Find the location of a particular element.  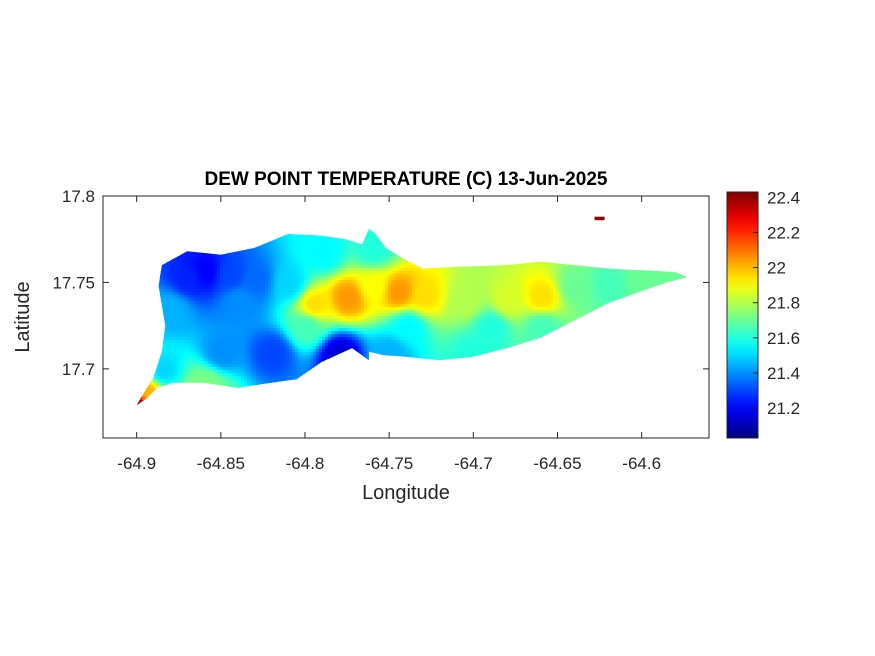

x-tick-label: -64.9 is located at coordinates (136, 463).